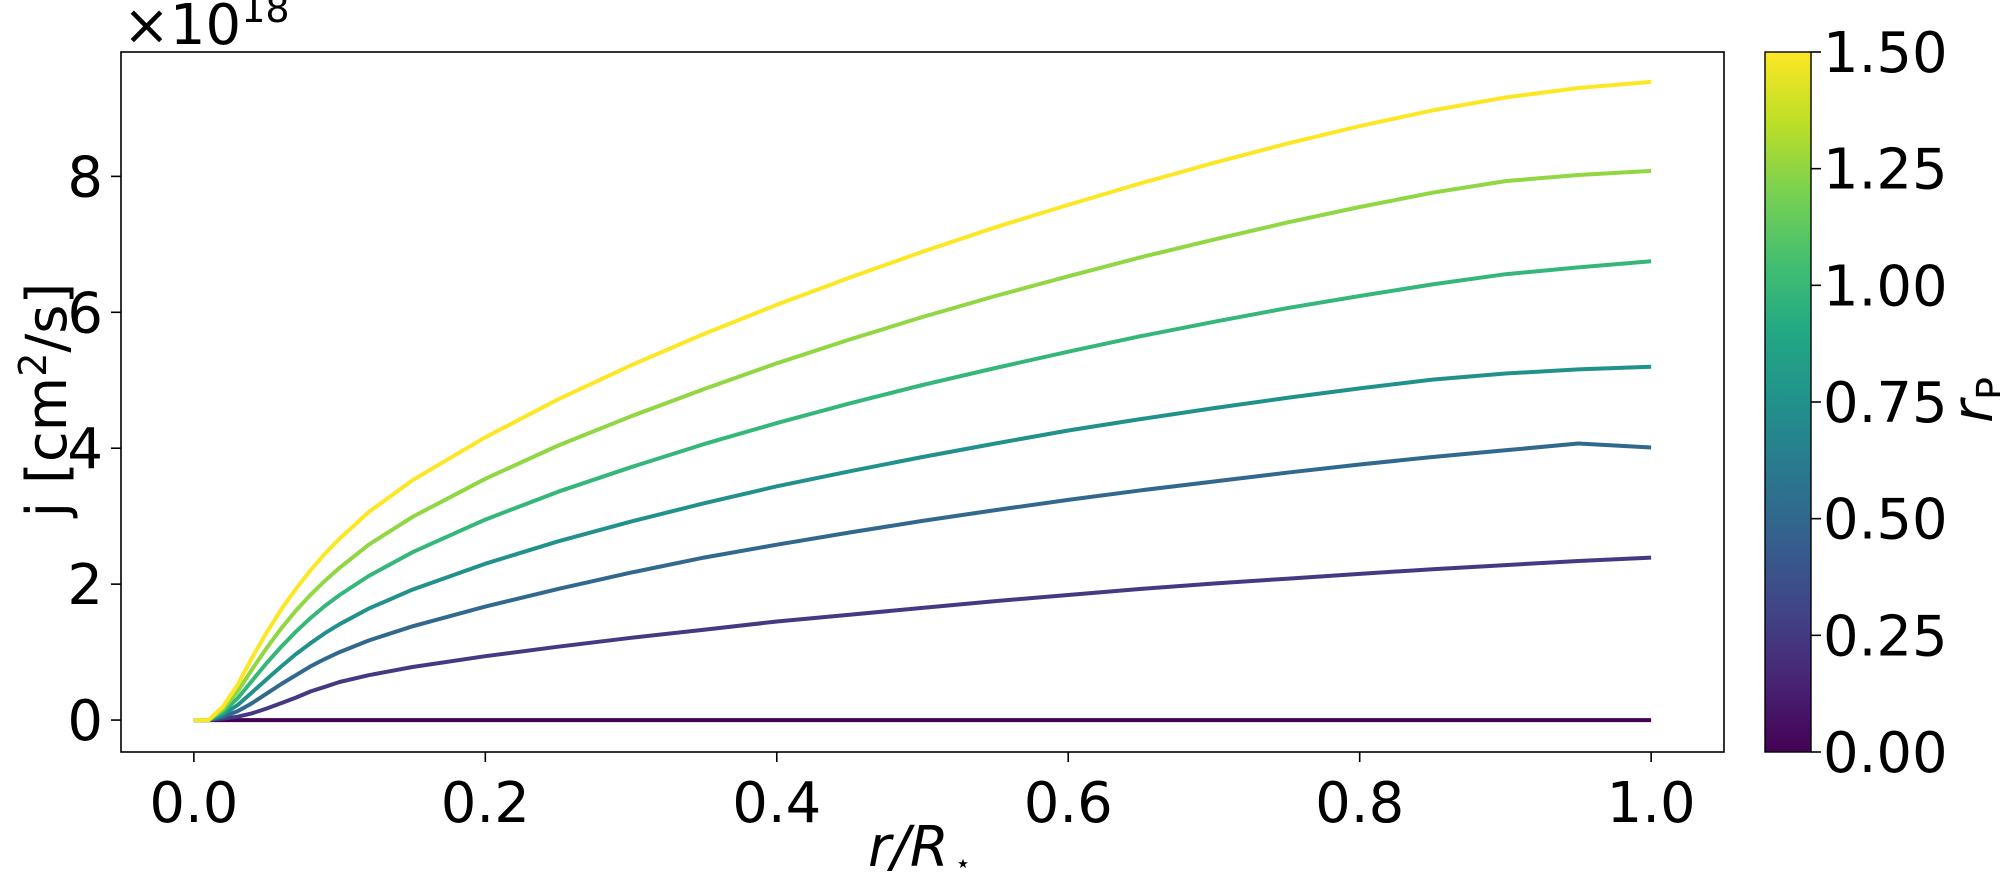  What do you see at coordinates (45, 401) in the screenshot?
I see `y-axis-label: j [cm2/s]` at bounding box center [45, 401].